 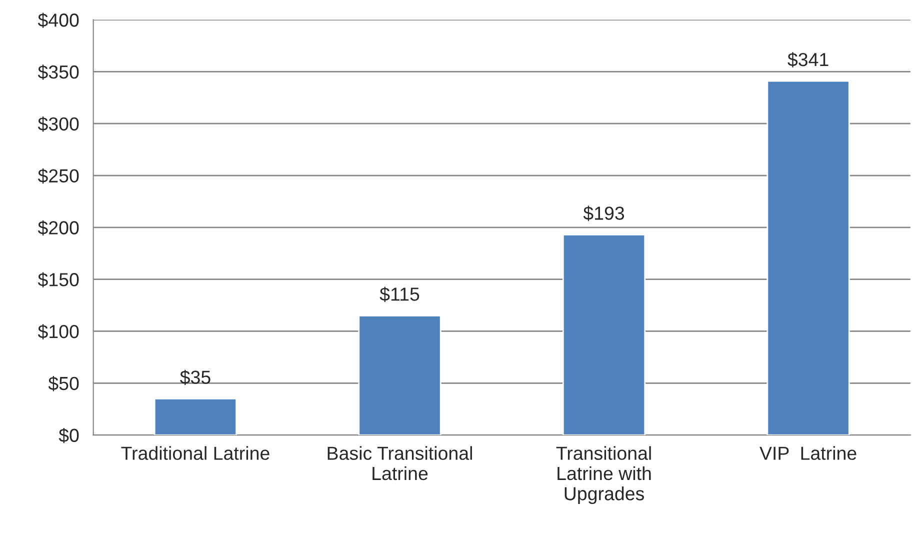 What do you see at coordinates (63, 384) in the screenshot?
I see `y-tick-label: $50` at bounding box center [63, 384].